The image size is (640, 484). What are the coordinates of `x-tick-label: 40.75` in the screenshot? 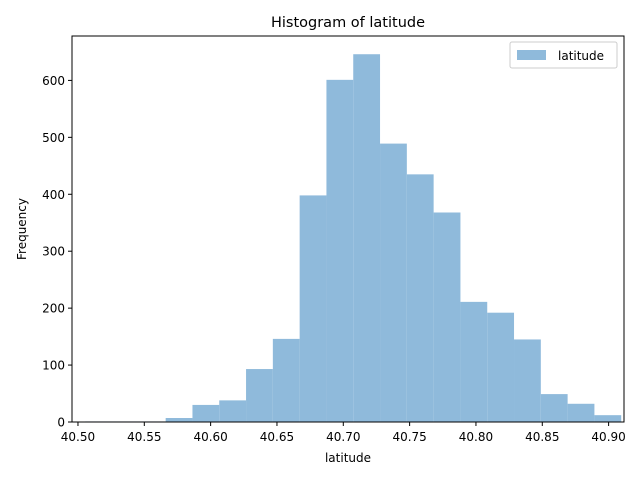 It's located at (409, 437).